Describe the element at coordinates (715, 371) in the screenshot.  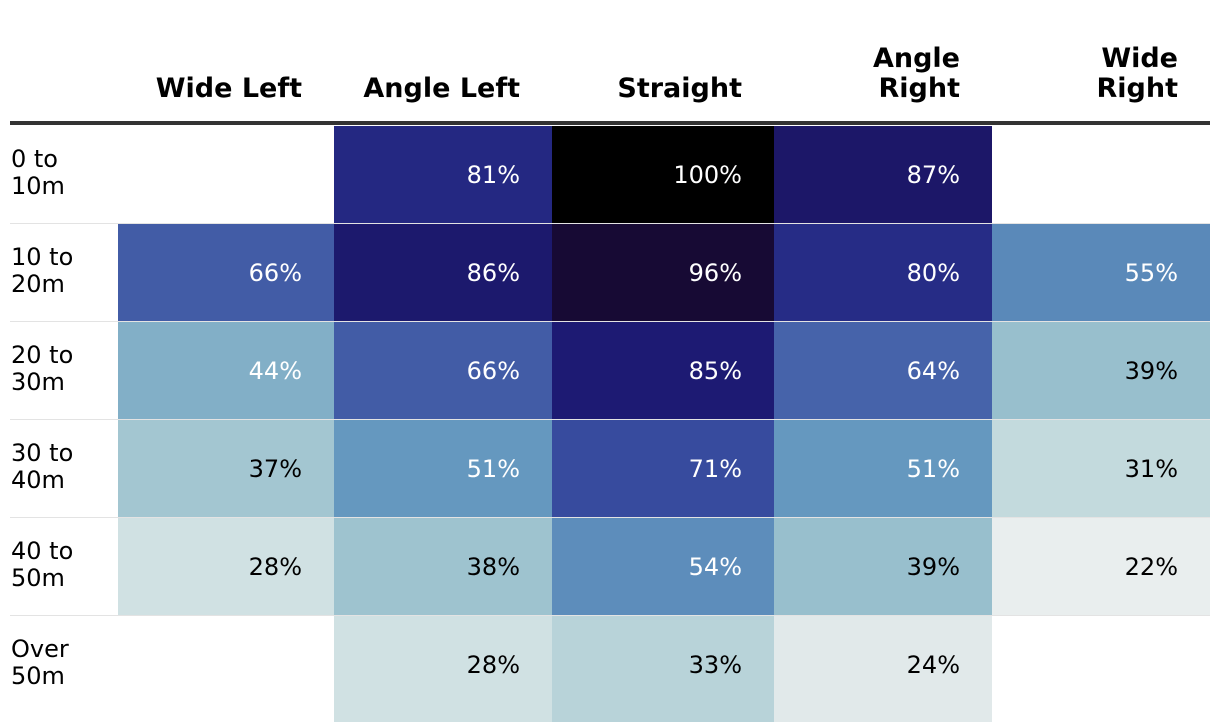
I see `cell-value-label: 85%` at that location.